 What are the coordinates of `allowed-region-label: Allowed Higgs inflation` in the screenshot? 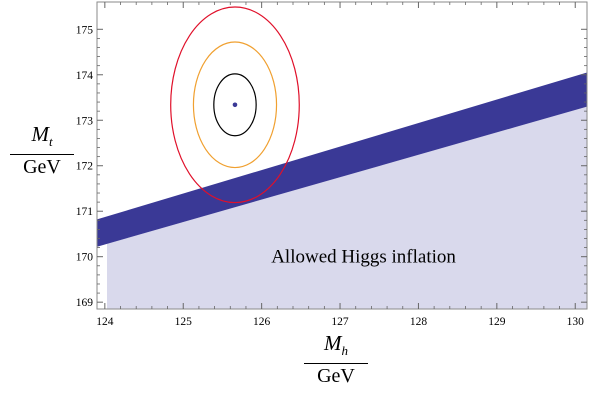 It's located at (363, 257).